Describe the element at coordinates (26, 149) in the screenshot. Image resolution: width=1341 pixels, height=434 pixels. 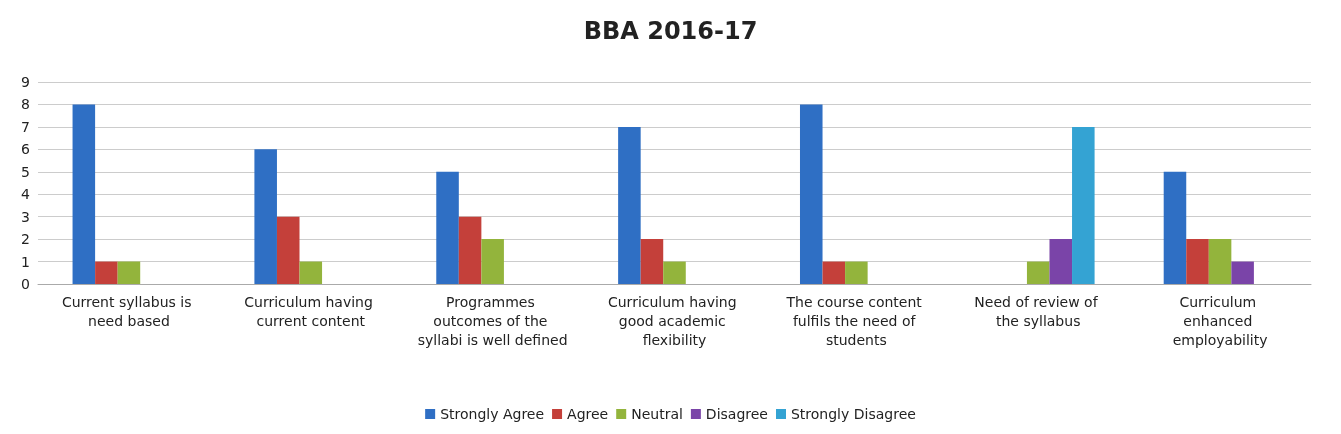
I see `y-tick-label: 6` at that location.